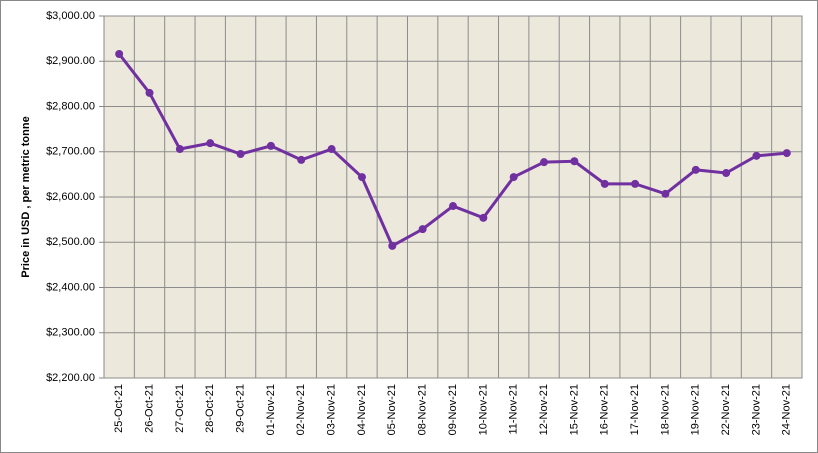 The height and width of the screenshot is (453, 818). Describe the element at coordinates (392, 409) in the screenshot. I see `x-tick-label: 05-Nov-21` at that location.